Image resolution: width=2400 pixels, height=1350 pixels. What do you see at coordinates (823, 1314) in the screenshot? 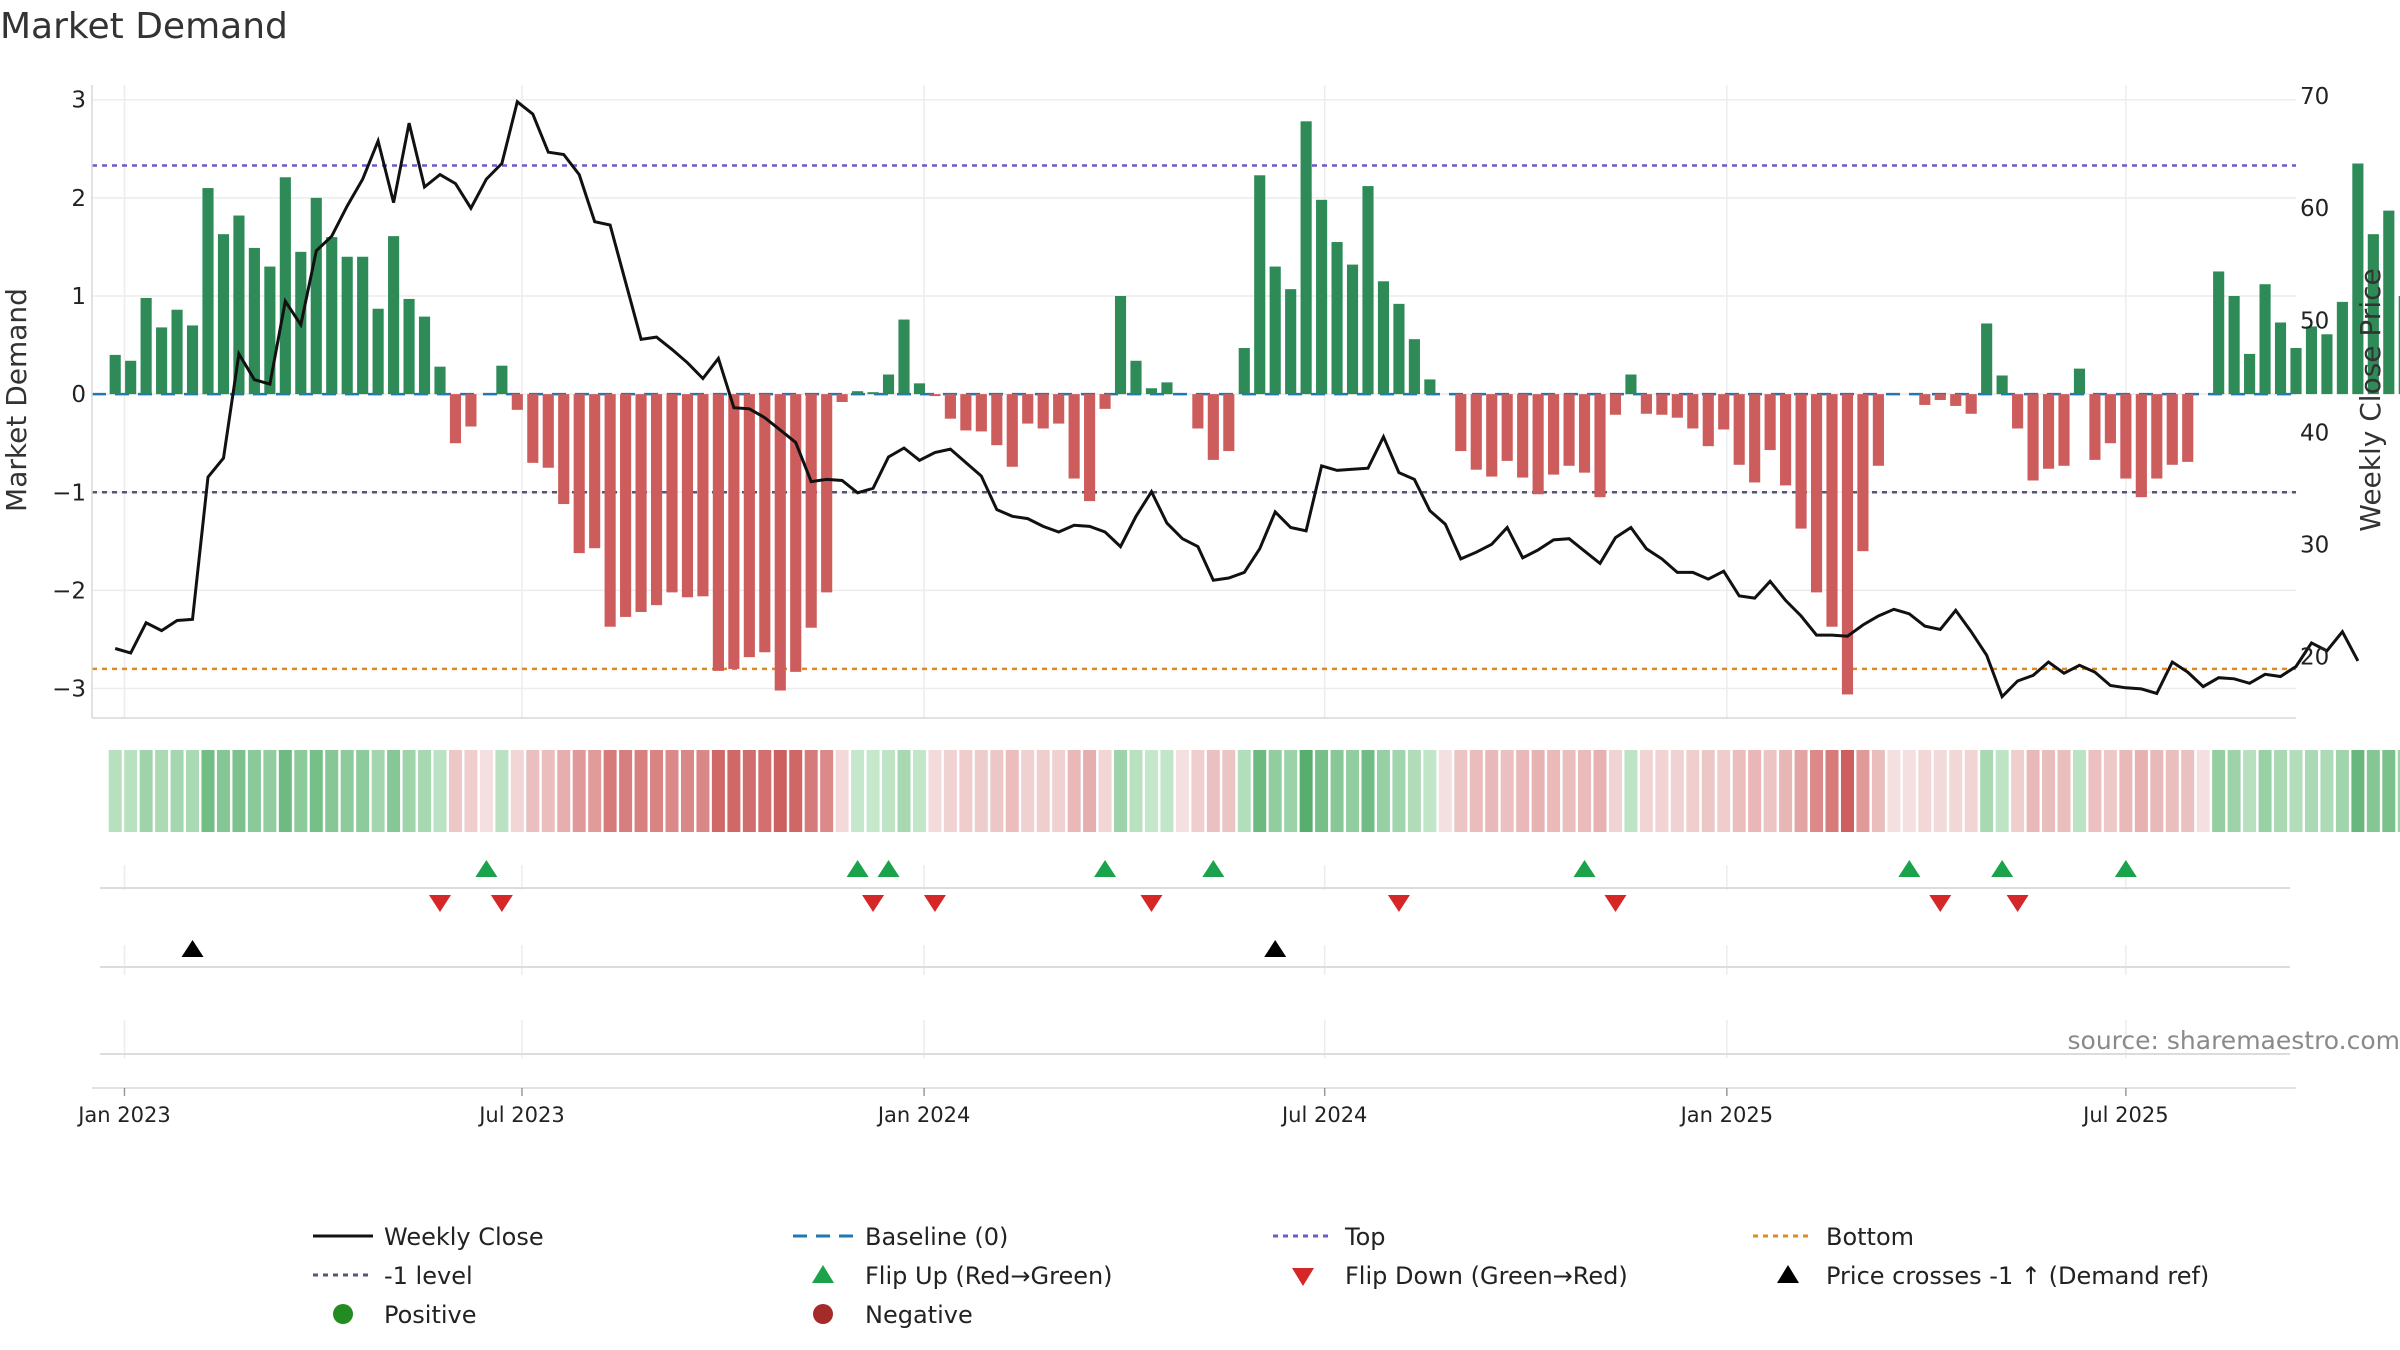
I see `legend-swatch-negative` at bounding box center [823, 1314].